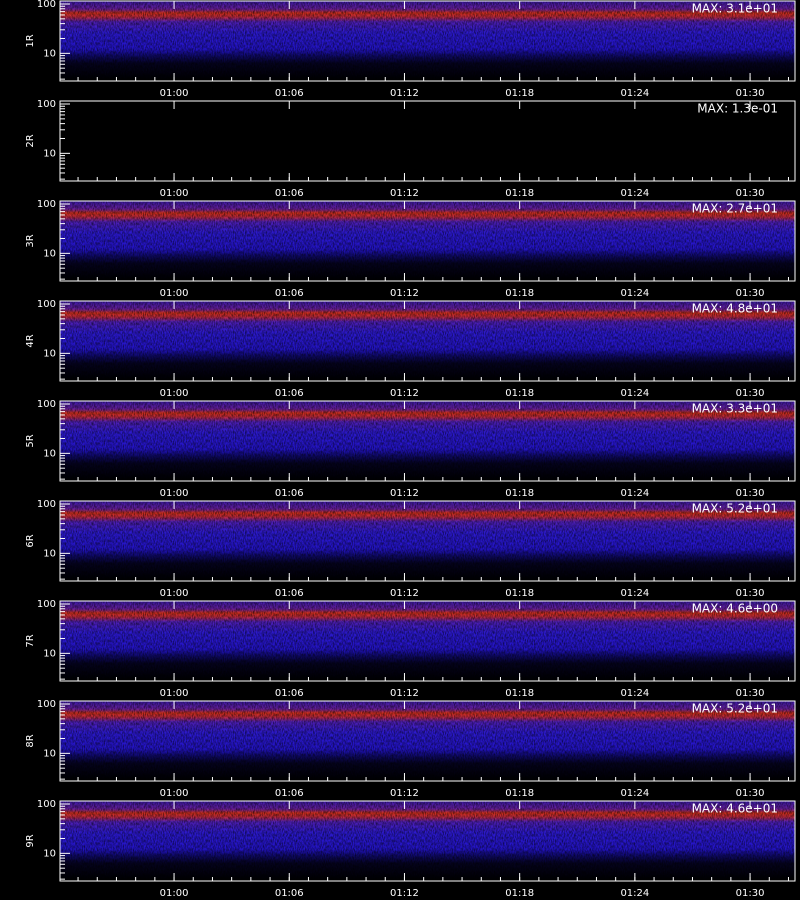 This screenshot has height=900, width=800. Describe the element at coordinates (30, 240) in the screenshot. I see `panel-label: 3R` at that location.